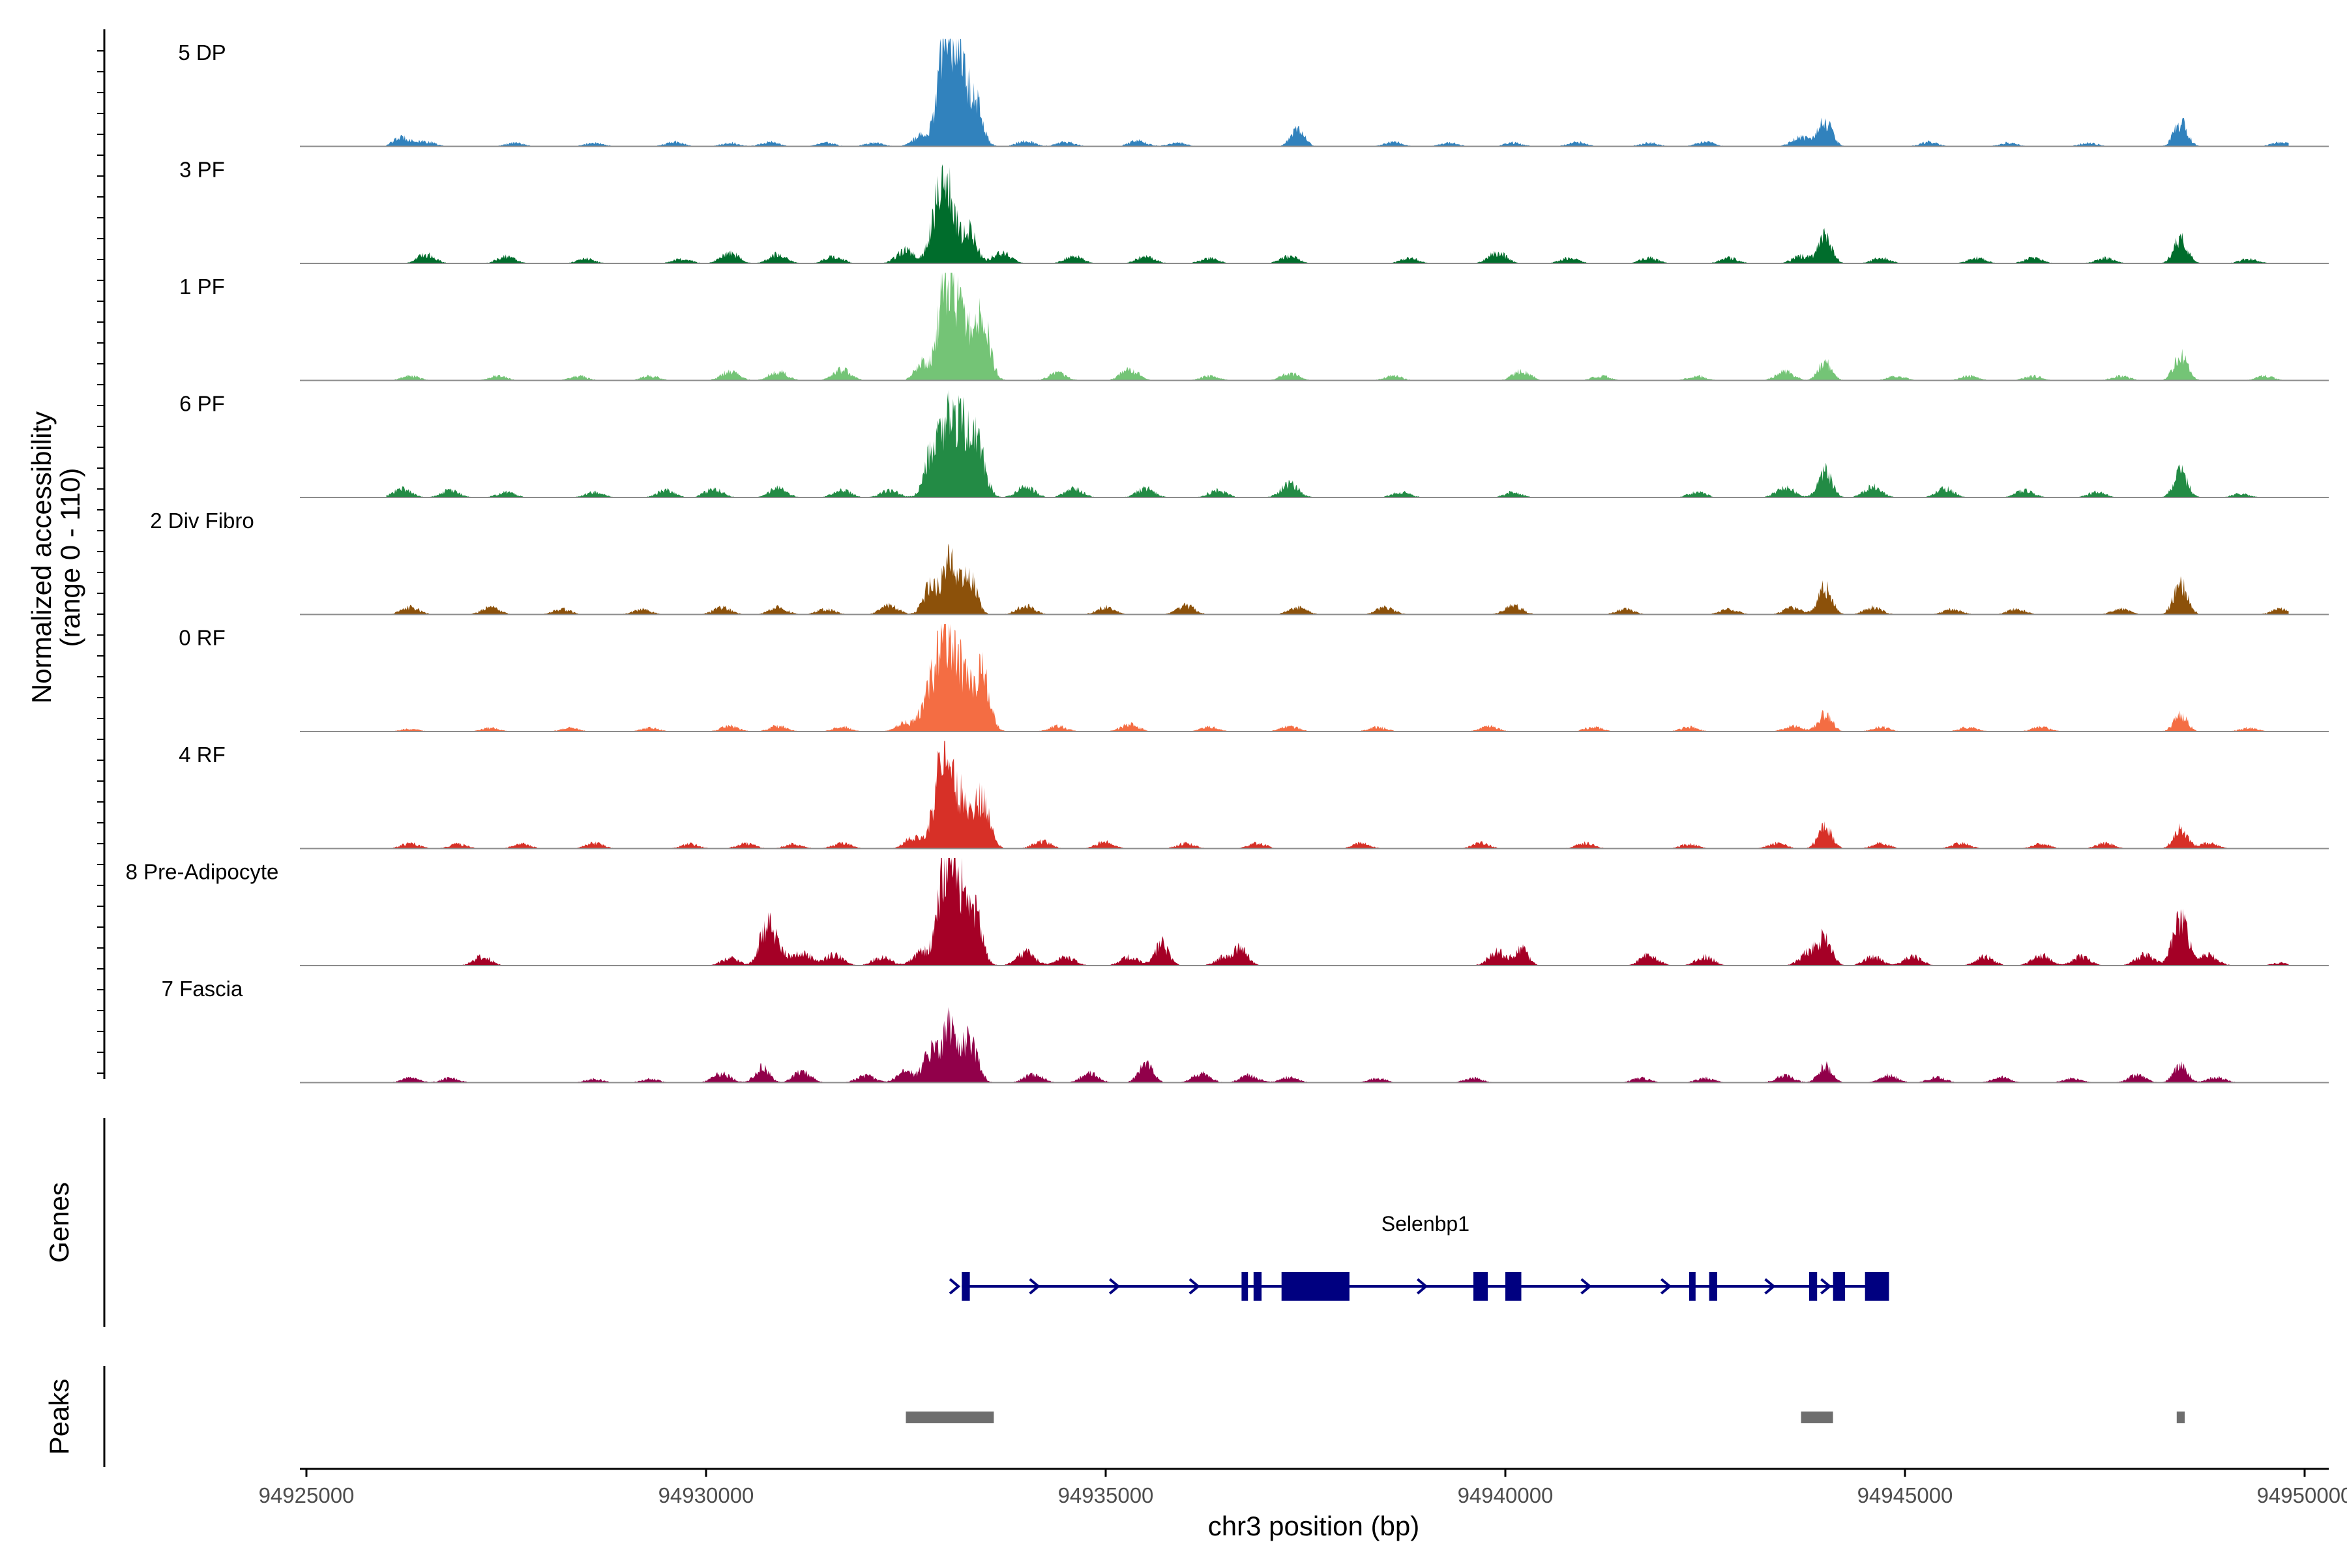 This screenshot has height=1568, width=2347. What do you see at coordinates (1314, 1526) in the screenshot?
I see `x-axis-title: chr3 position (bp)` at bounding box center [1314, 1526].